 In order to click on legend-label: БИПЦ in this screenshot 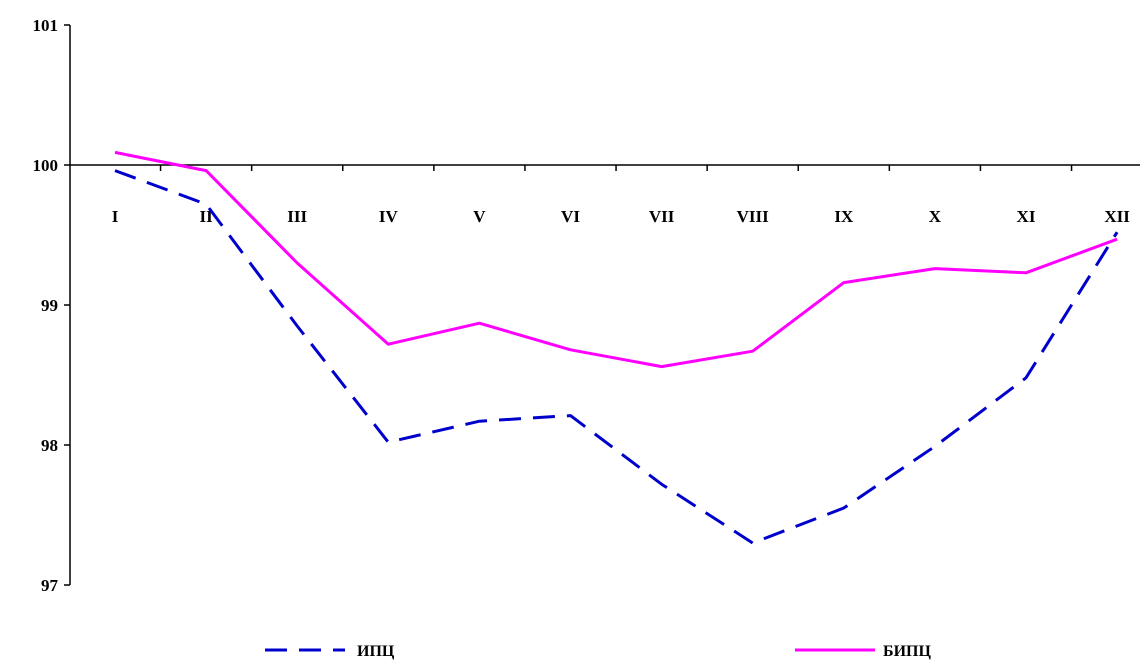, I will do `click(907, 651)`.